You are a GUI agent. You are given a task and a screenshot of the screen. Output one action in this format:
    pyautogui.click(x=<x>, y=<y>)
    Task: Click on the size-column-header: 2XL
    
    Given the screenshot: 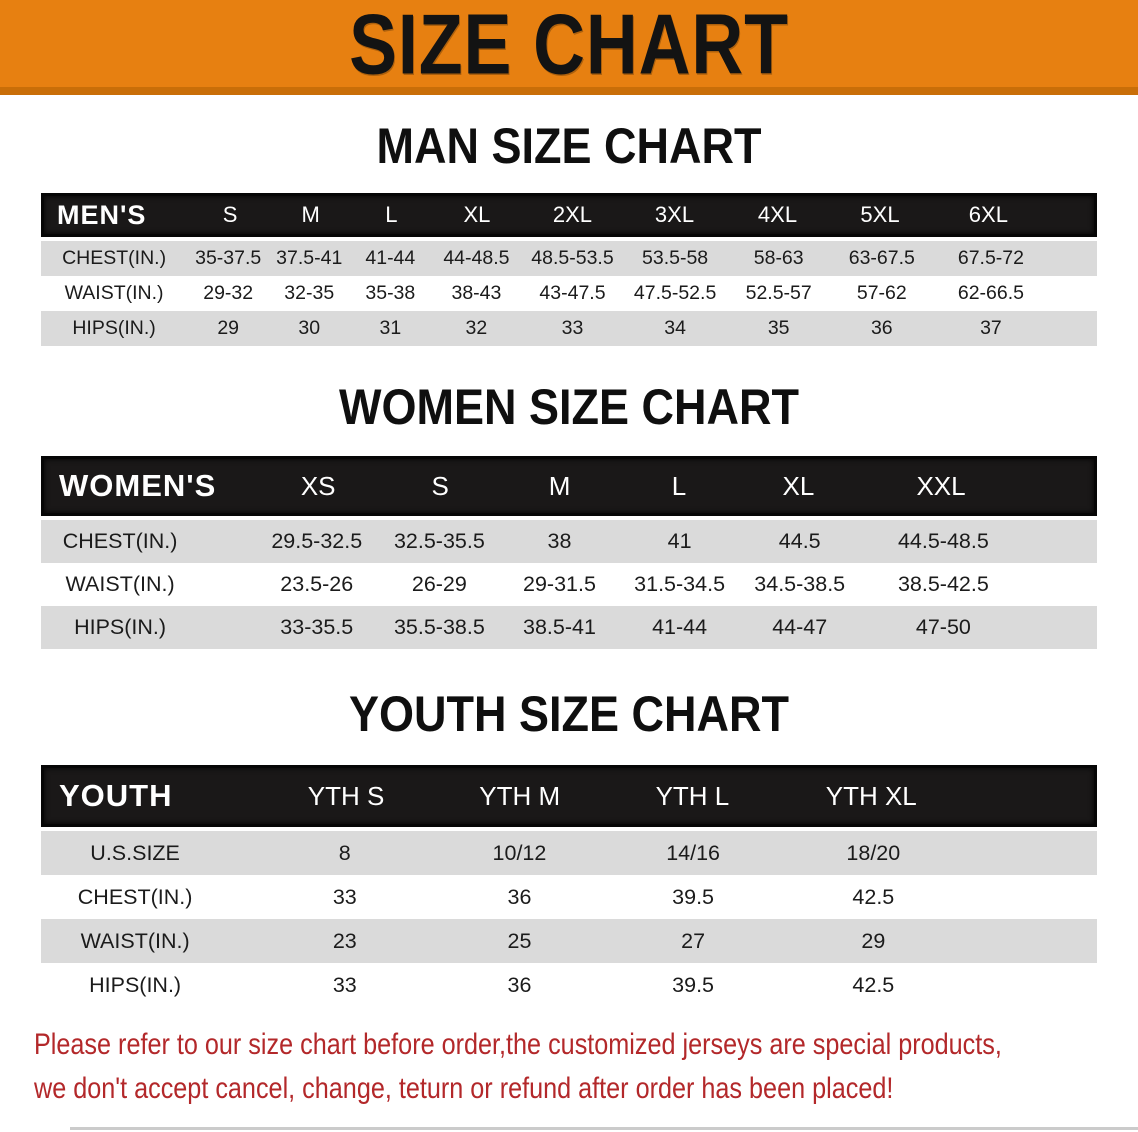 What is the action you would take?
    pyautogui.click(x=572, y=214)
    